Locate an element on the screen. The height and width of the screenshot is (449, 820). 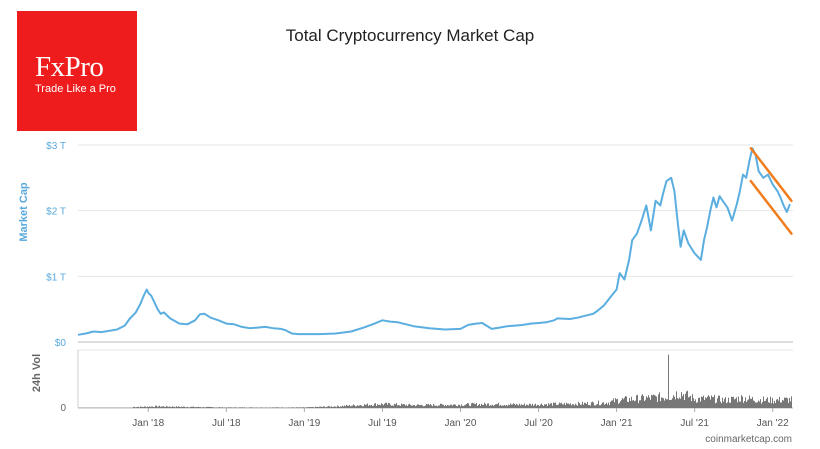
logo-tagline: Trade Like a Pro is located at coordinates (75, 89).